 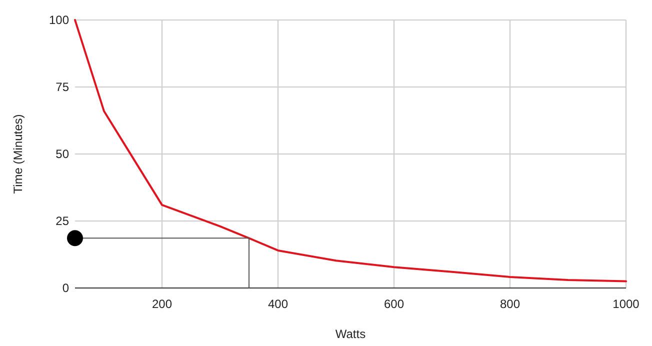 I want to click on y-axis-title: Time (Minutes), so click(x=18, y=154).